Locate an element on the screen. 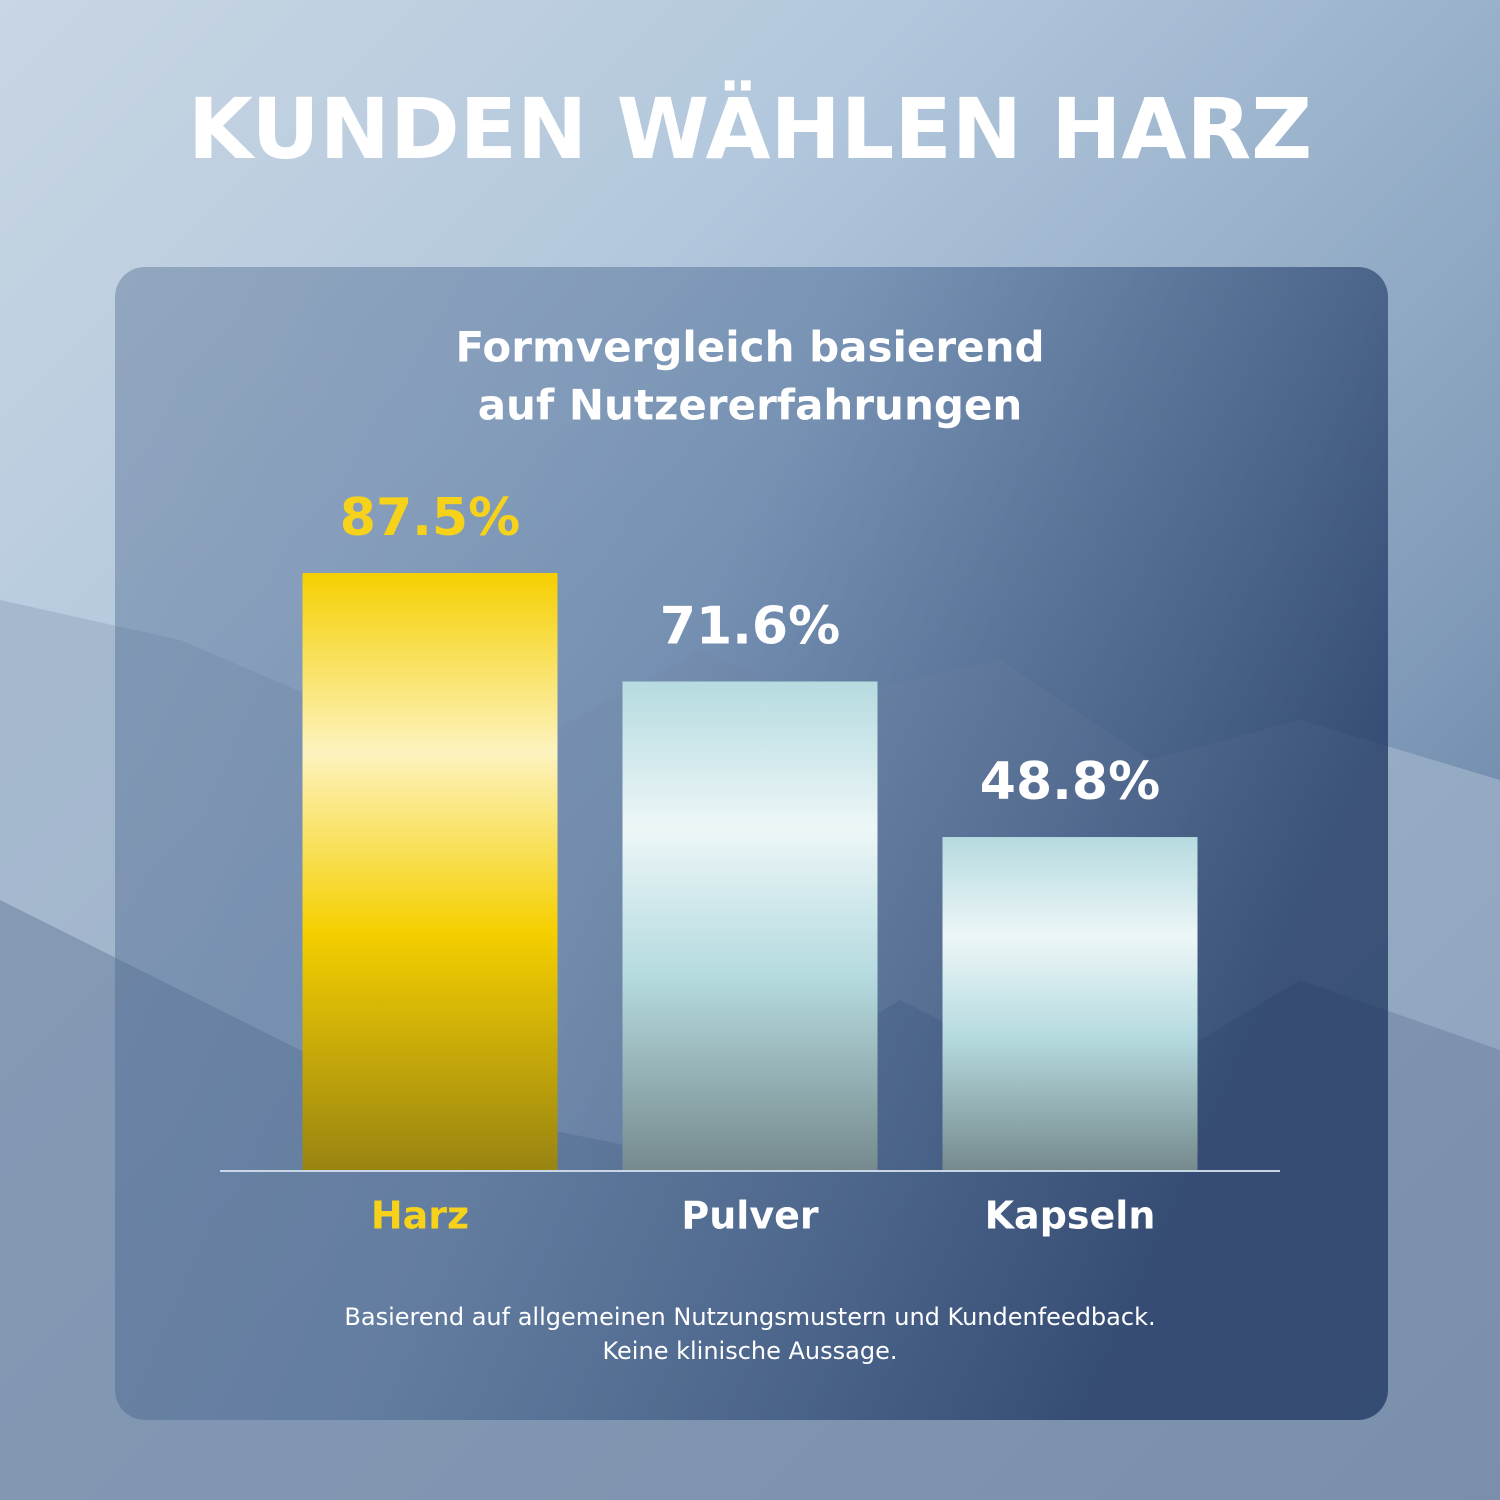 This screenshot has height=1500, width=1500. subtitle: Formvergleich basierend is located at coordinates (749, 347).